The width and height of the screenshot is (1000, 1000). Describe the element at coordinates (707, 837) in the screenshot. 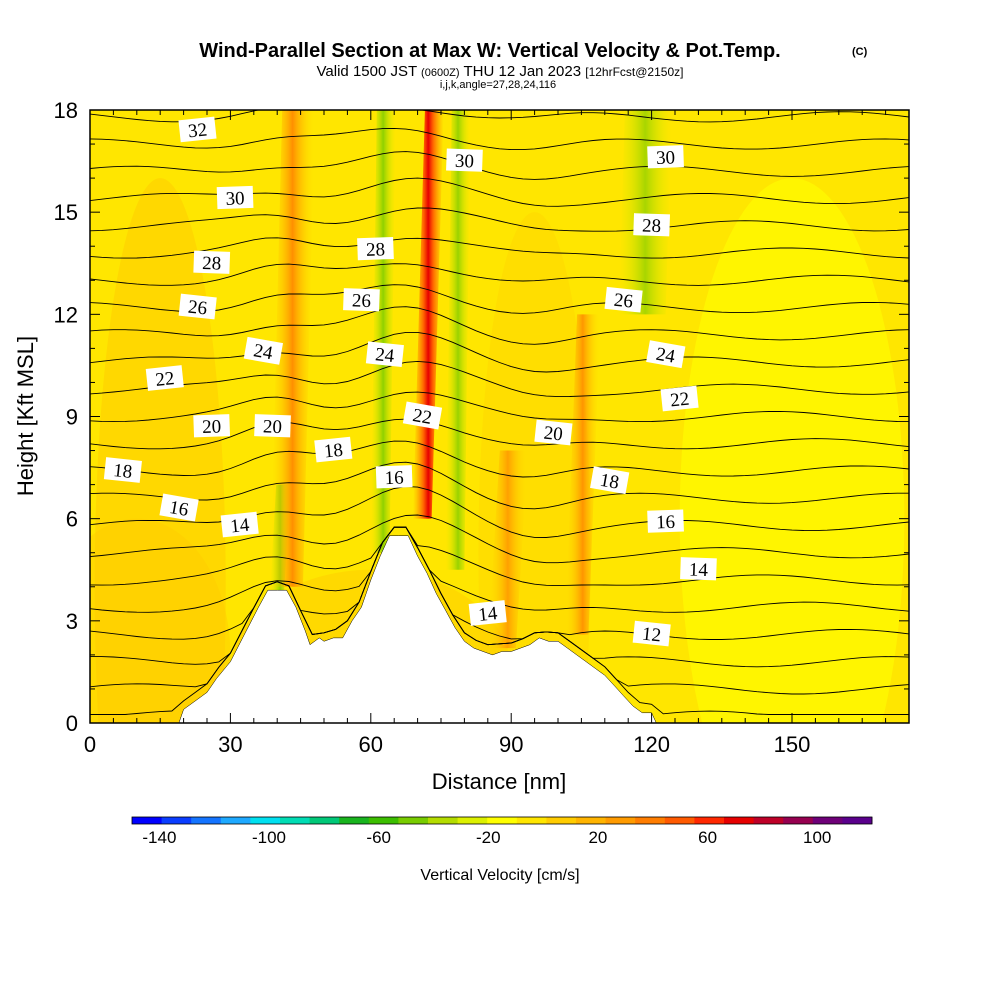

I see `colorbar-tick-label: 60` at that location.